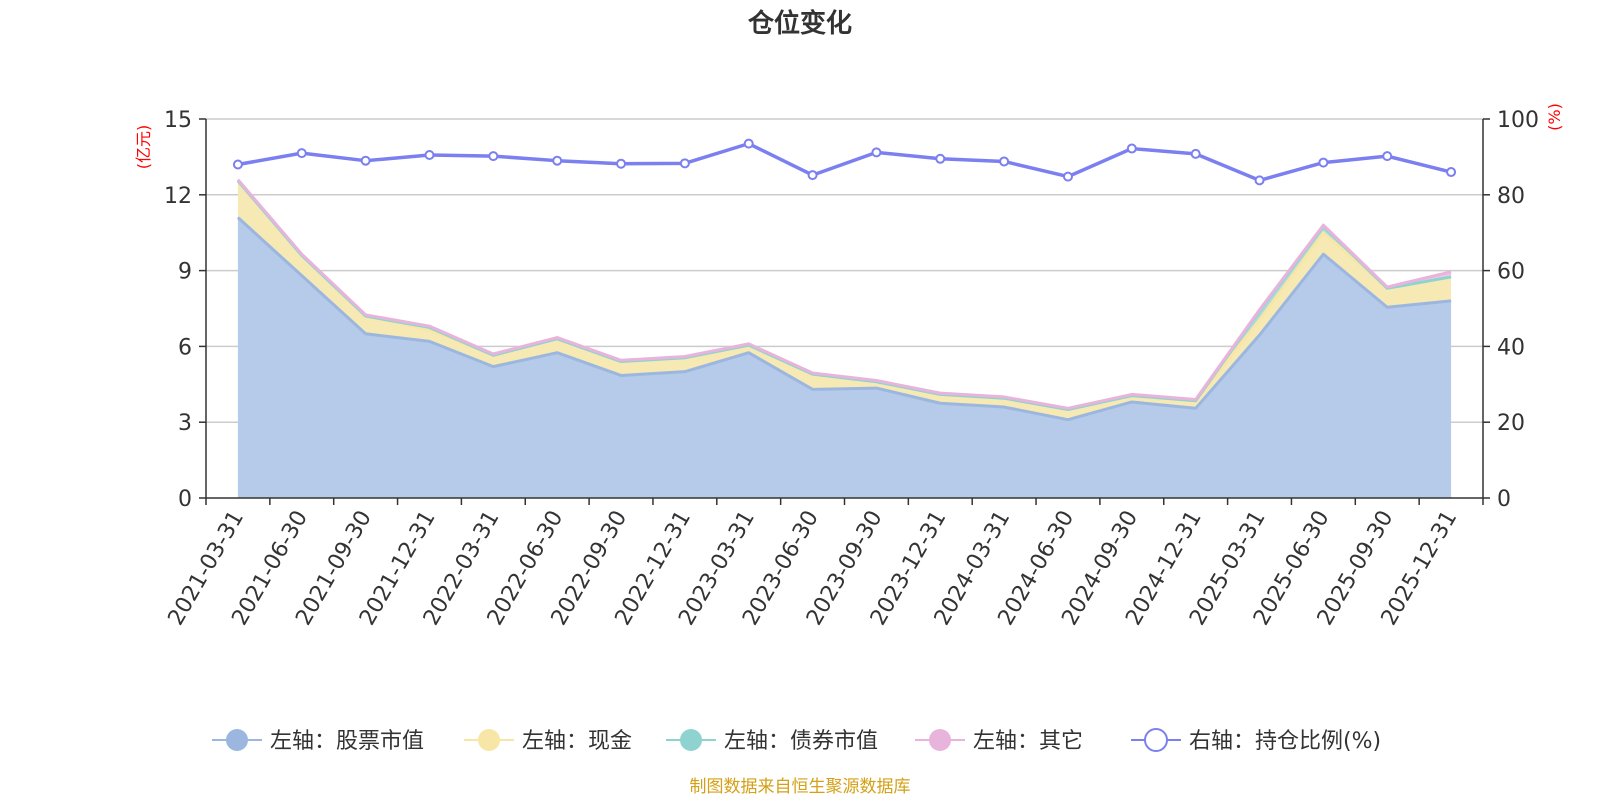 This screenshot has height=800, width=1600. I want to click on right-axis-unit: (%), so click(1554, 117).